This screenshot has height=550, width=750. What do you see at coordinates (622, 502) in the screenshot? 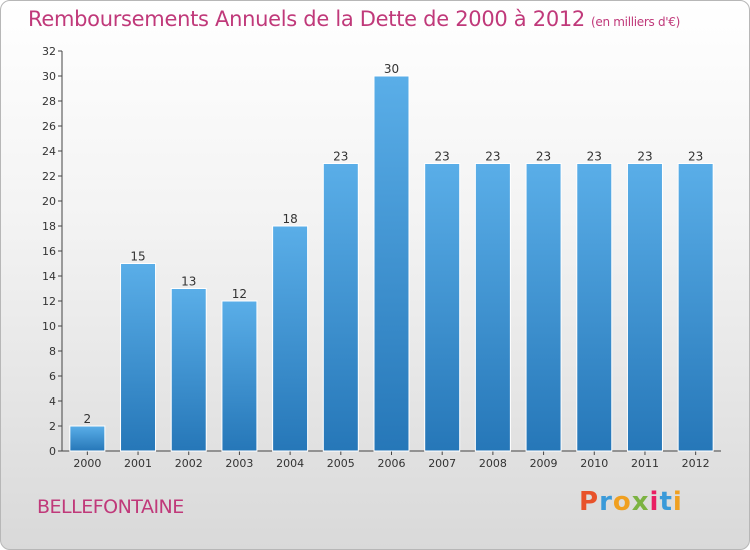
I see `logo-letter: o` at bounding box center [622, 502].